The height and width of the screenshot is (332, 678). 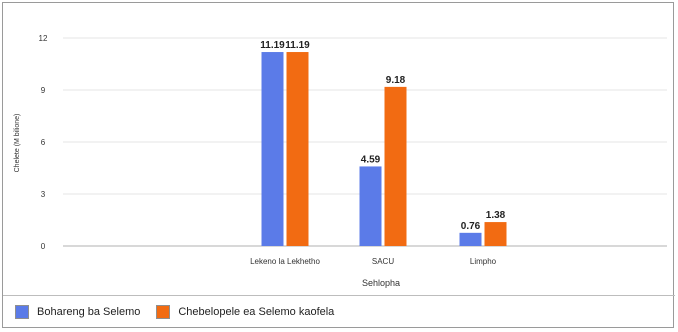 What do you see at coordinates (43, 90) in the screenshot?
I see `y-tick-label-9: 9` at bounding box center [43, 90].